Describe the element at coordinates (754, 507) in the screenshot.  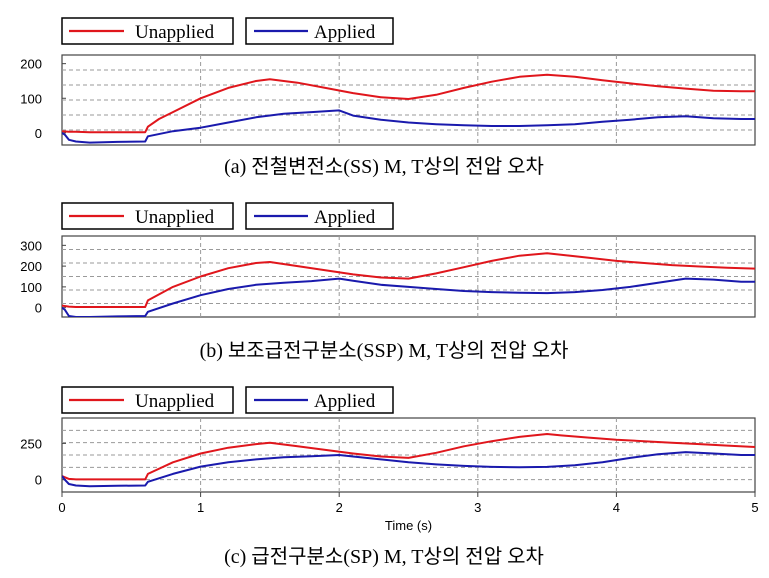
I see `x-tick-label: 5` at that location.